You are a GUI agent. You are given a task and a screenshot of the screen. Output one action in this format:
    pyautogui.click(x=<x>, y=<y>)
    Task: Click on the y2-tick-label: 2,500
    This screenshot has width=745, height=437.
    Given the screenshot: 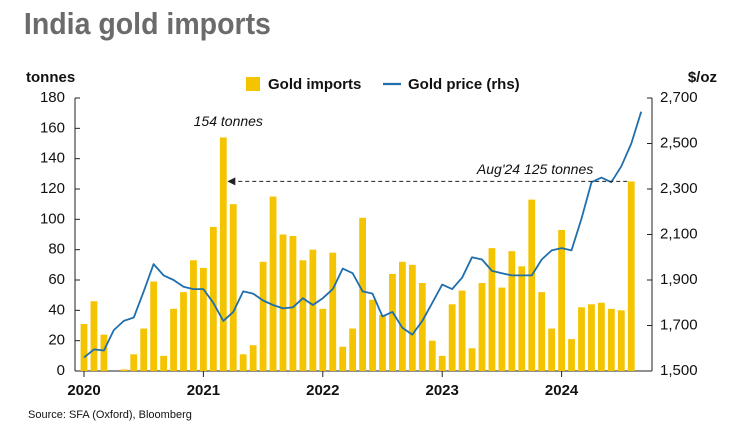 What is the action you would take?
    pyautogui.click(x=679, y=142)
    